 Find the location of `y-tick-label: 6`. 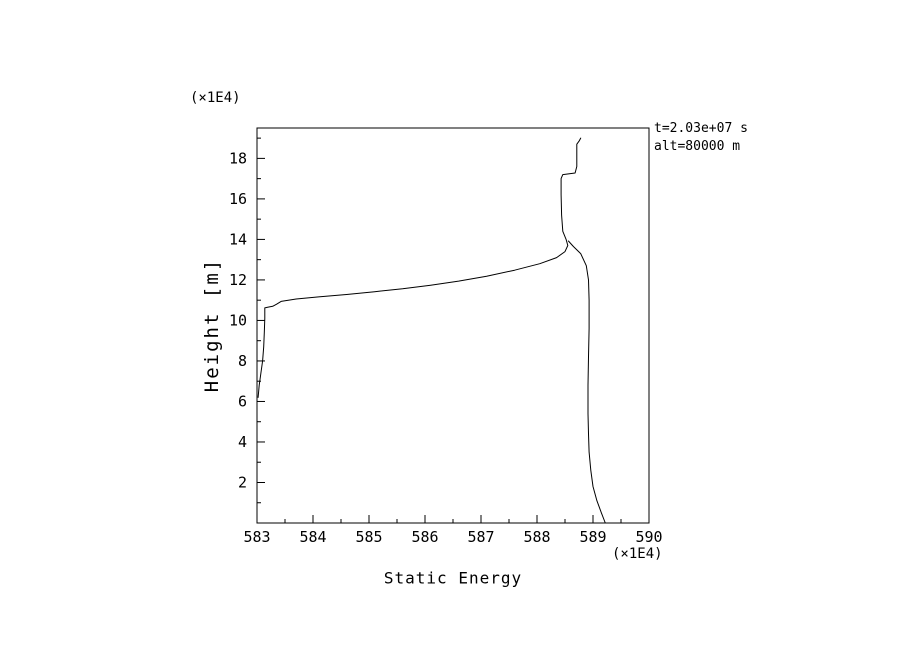

y-tick-label: 6 is located at coordinates (242, 401).